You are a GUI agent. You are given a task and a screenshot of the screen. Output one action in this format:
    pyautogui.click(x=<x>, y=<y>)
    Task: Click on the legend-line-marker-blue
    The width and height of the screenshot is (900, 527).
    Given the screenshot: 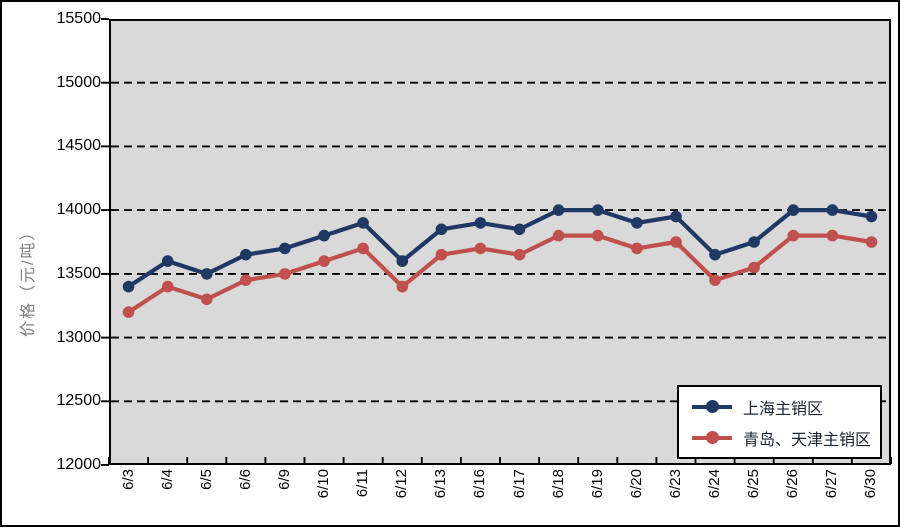 What is the action you would take?
    pyautogui.click(x=712, y=406)
    